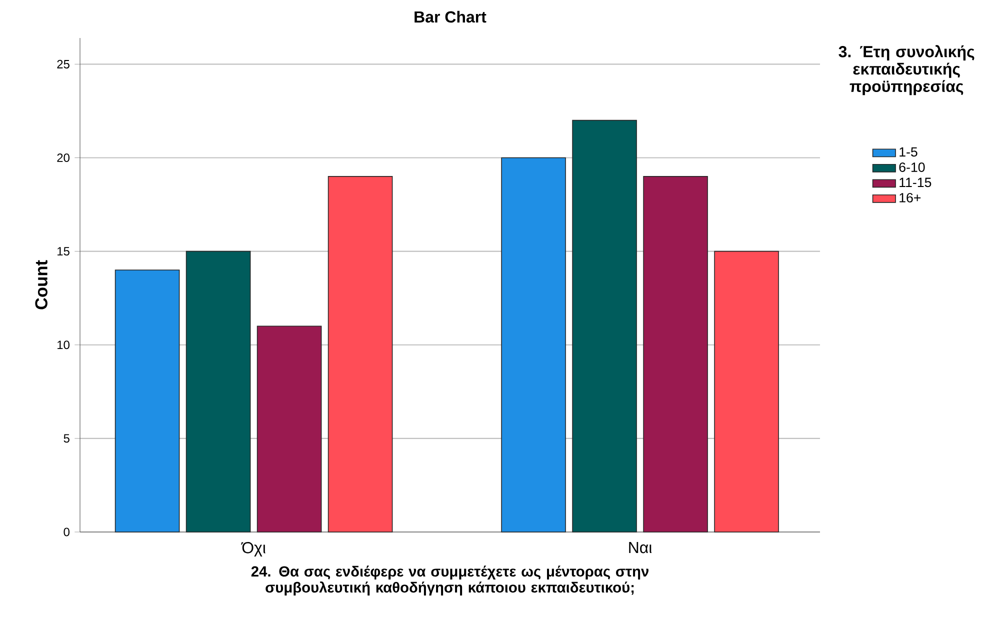 Image resolution: width=981 pixels, height=627 pixels. What do you see at coordinates (64, 251) in the screenshot?
I see `y-tick-label: 15` at bounding box center [64, 251].